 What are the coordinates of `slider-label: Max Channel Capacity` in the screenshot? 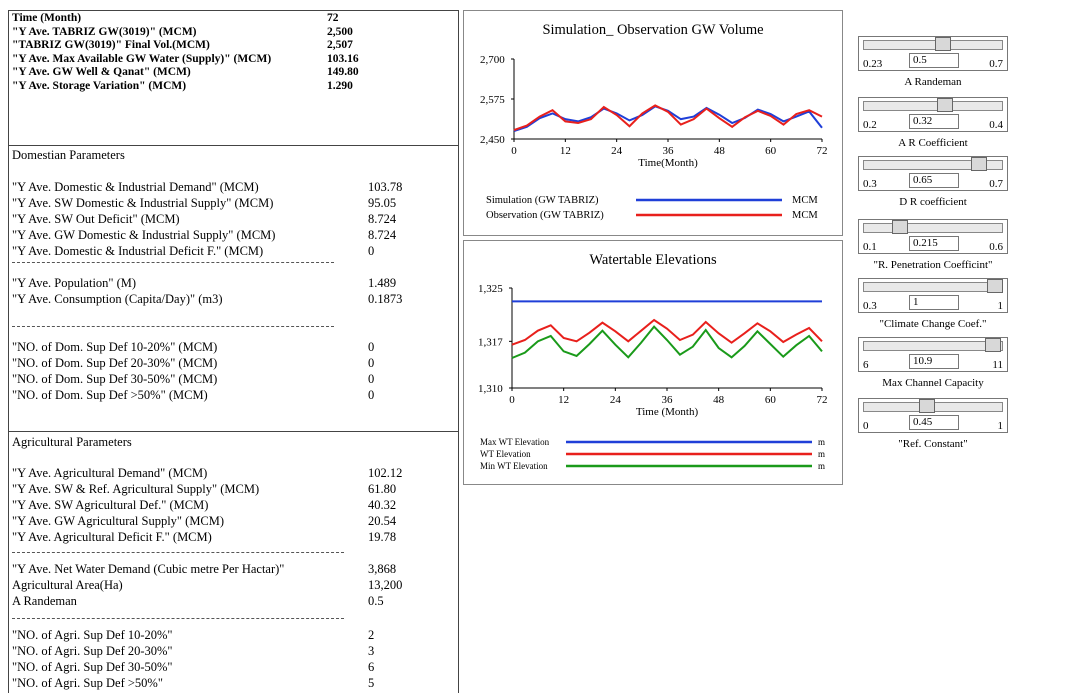 It's located at (933, 383).